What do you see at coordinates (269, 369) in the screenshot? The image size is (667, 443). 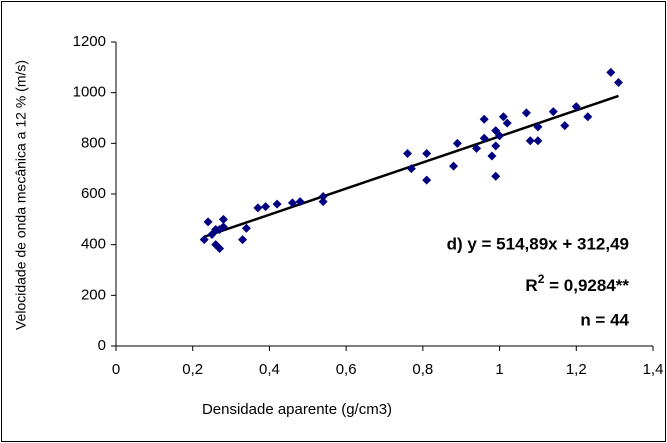 I see `x-tick-label: 0,4` at bounding box center [269, 369].